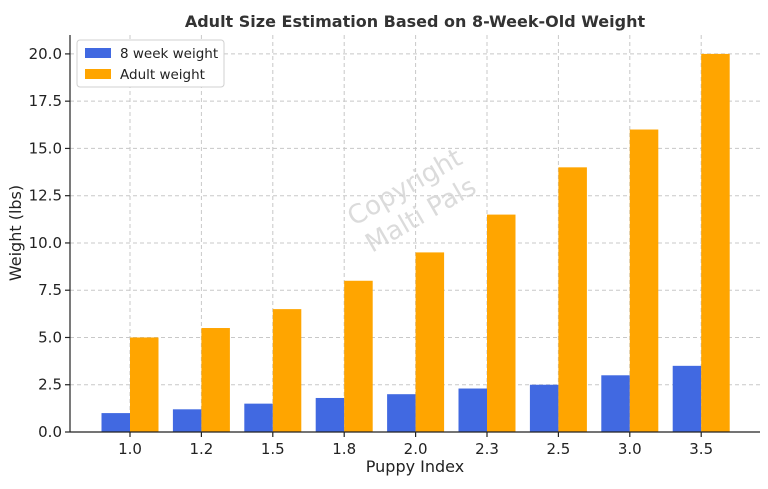 The height and width of the screenshot is (489, 768). What do you see at coordinates (201, 449) in the screenshot?
I see `x-tick-label: 1.2` at bounding box center [201, 449].